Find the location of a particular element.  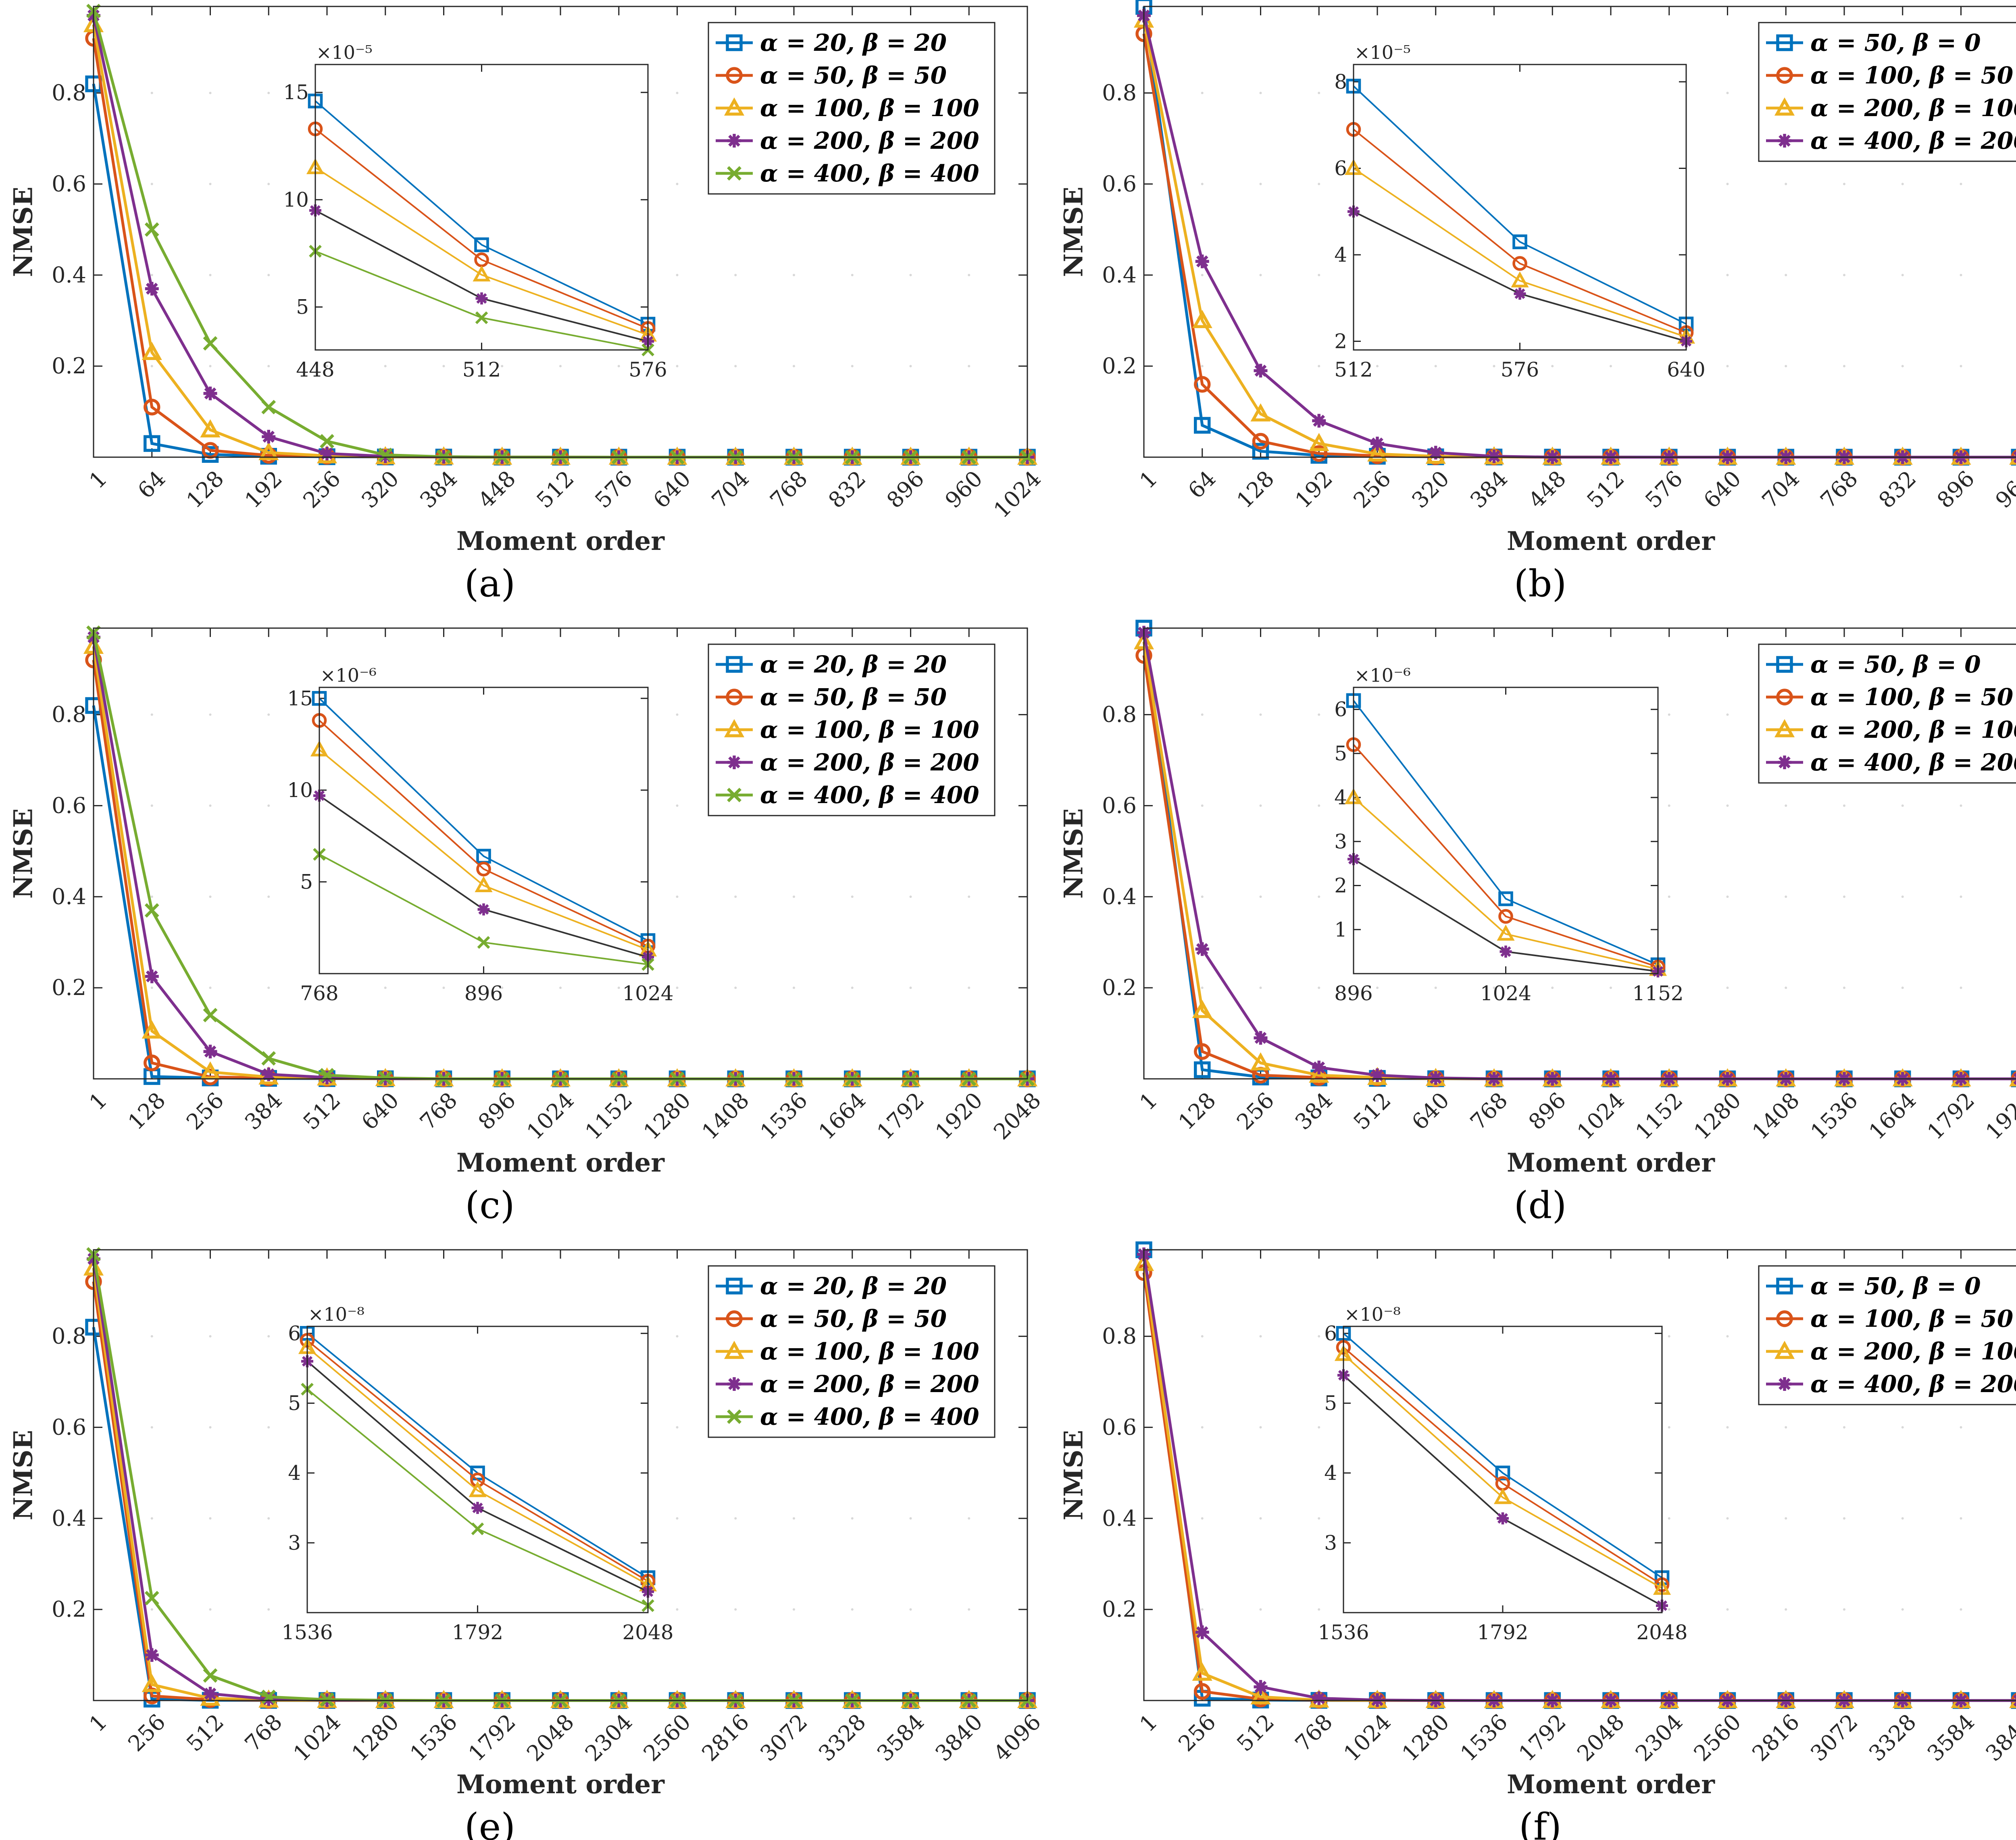

inset-x-tick-label: 512 is located at coordinates (1353, 369).